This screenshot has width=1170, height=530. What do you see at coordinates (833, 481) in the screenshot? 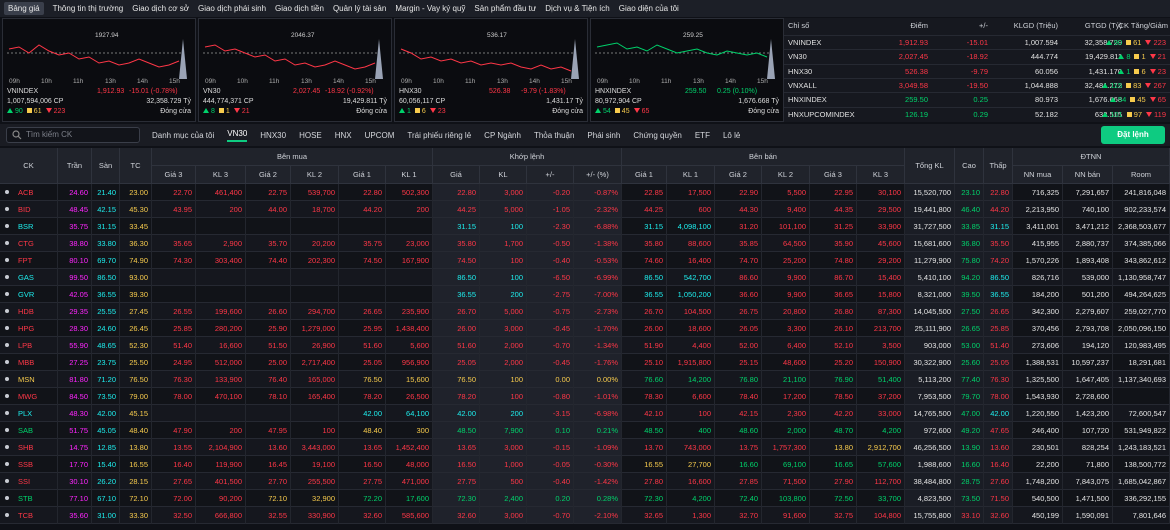
I see `price-cell: 27.90` at bounding box center [833, 481].